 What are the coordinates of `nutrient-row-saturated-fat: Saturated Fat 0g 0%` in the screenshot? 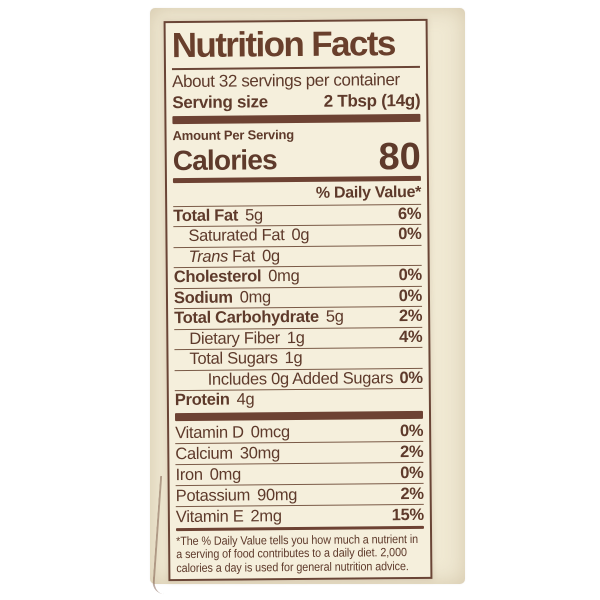 It's located at (297, 235).